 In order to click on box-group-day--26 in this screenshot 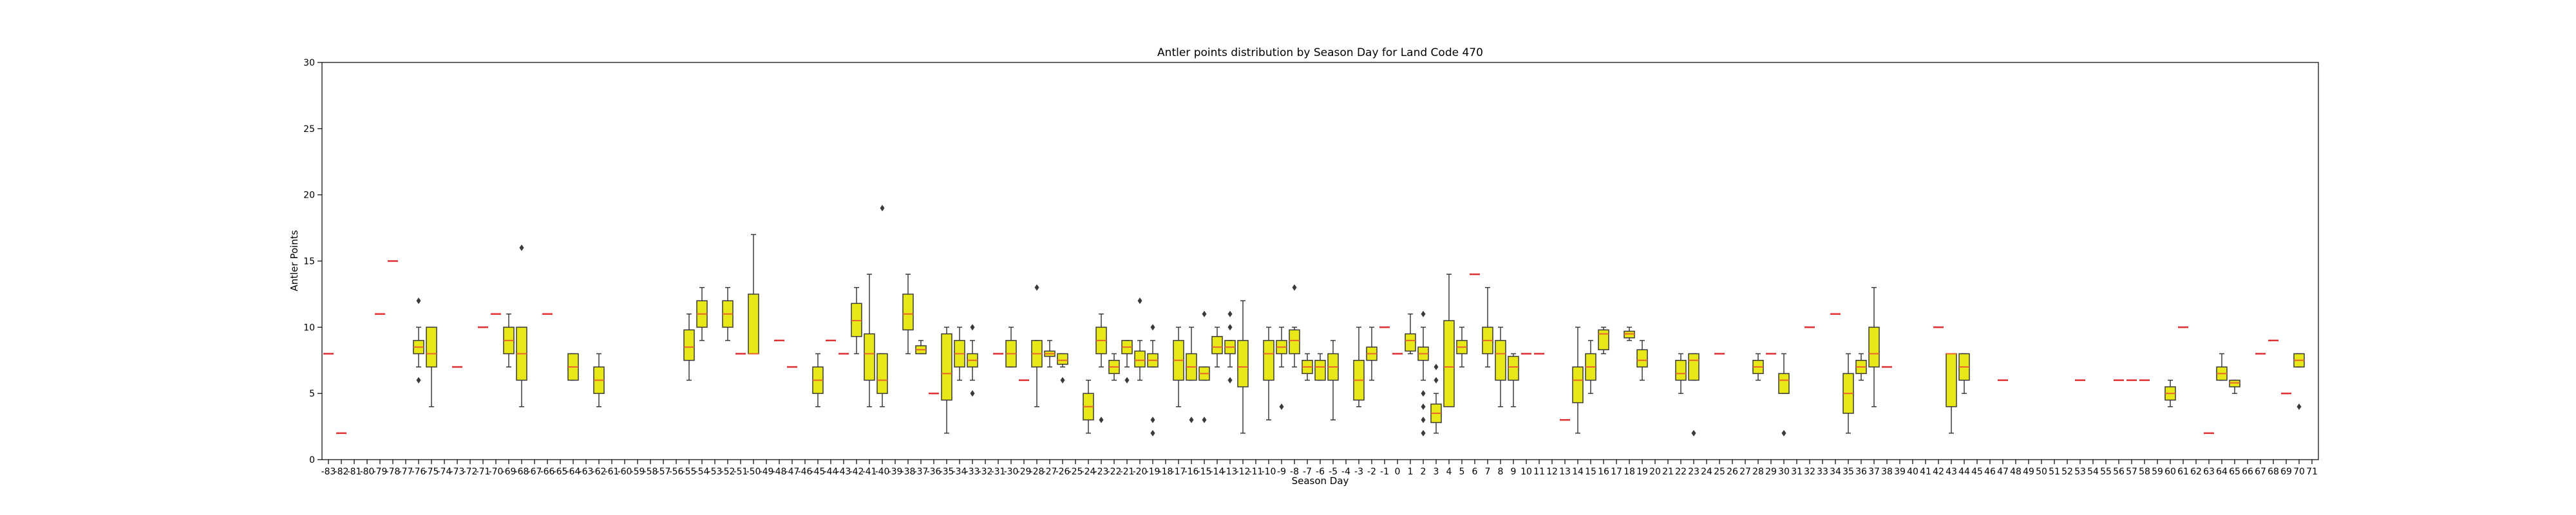, I will do `click(1062, 368)`.